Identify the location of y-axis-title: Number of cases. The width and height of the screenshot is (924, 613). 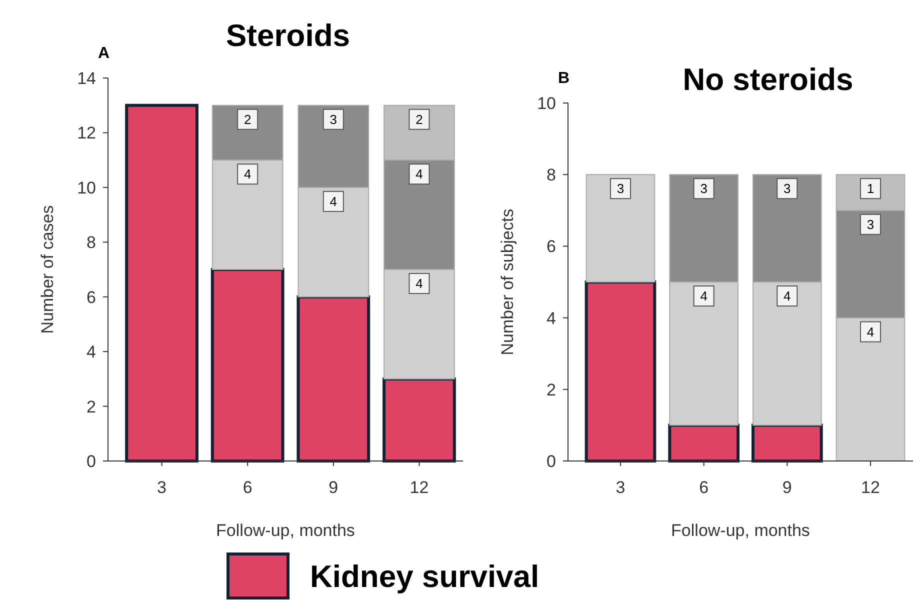
(47, 269).